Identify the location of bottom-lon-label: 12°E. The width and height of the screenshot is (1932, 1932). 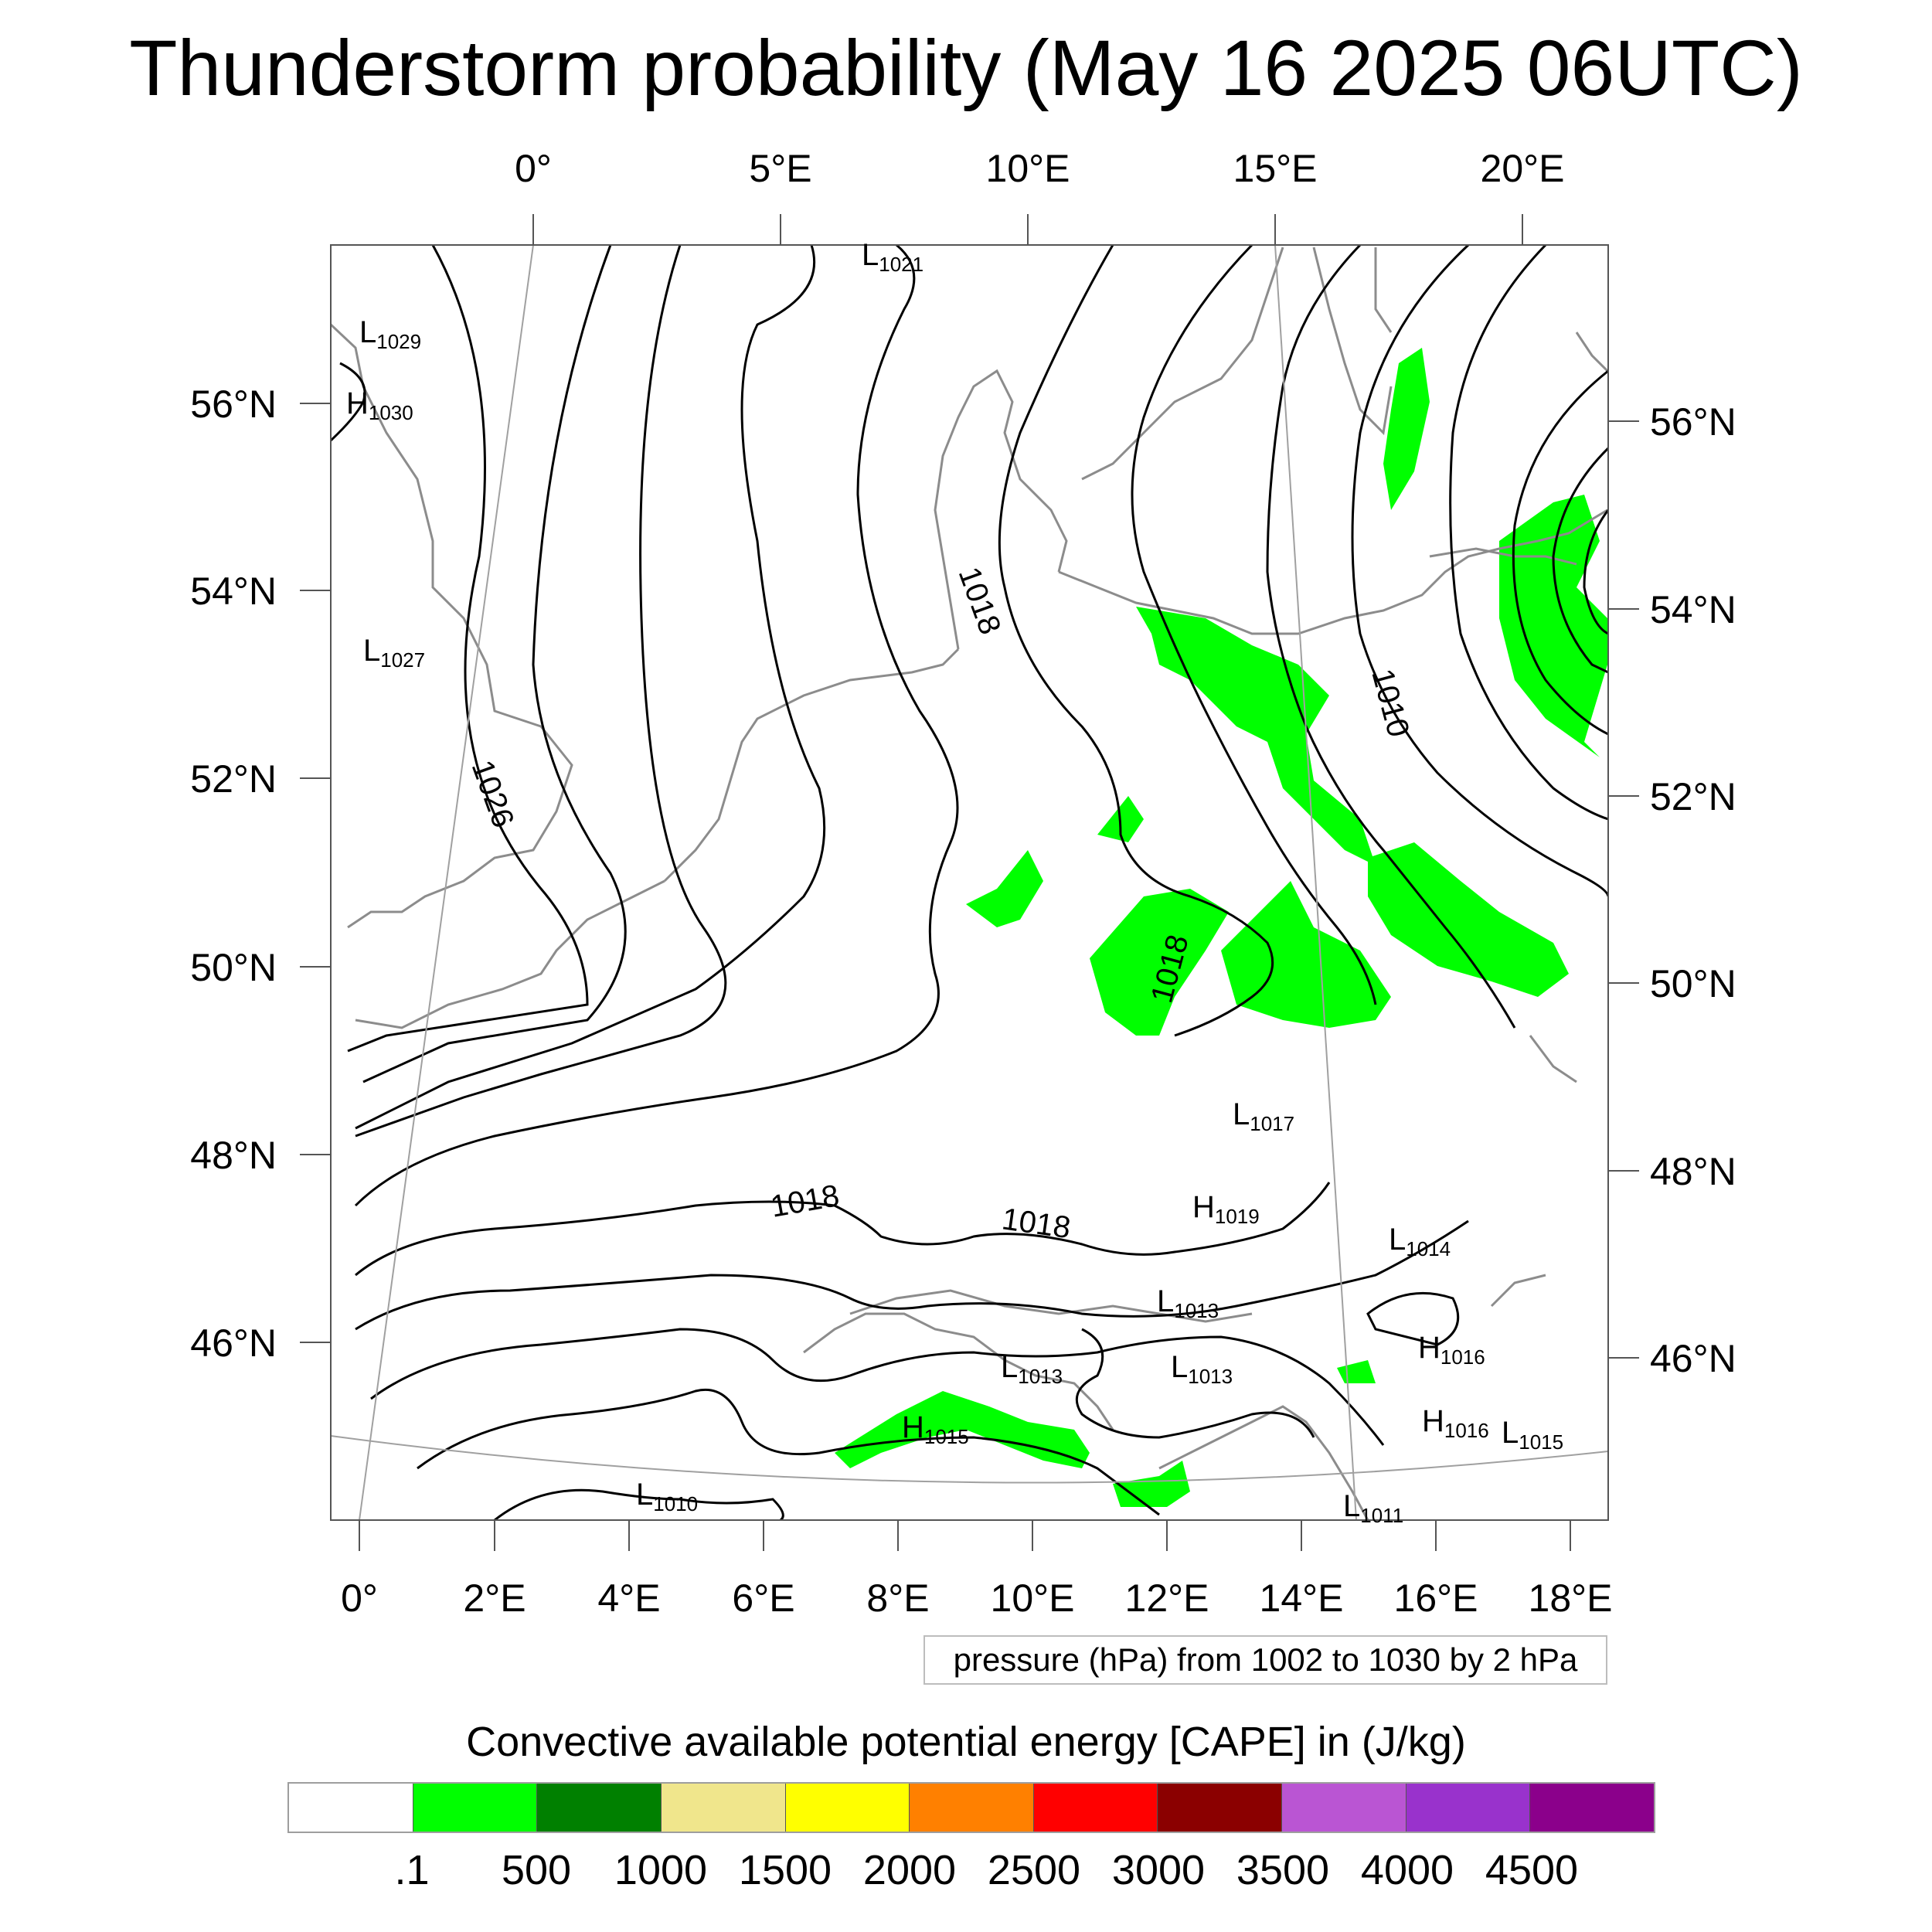
(1167, 1599).